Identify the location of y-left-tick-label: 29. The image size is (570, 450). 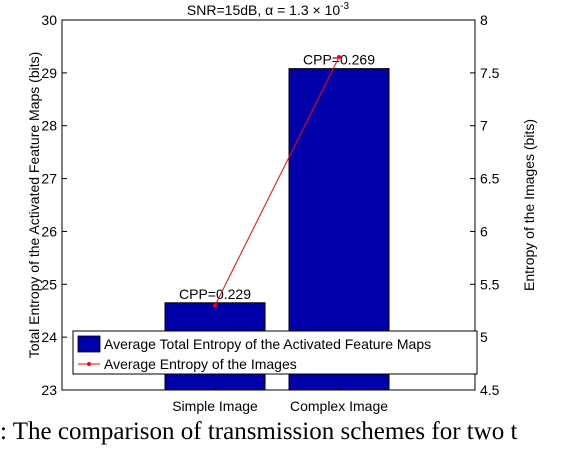
(49, 73).